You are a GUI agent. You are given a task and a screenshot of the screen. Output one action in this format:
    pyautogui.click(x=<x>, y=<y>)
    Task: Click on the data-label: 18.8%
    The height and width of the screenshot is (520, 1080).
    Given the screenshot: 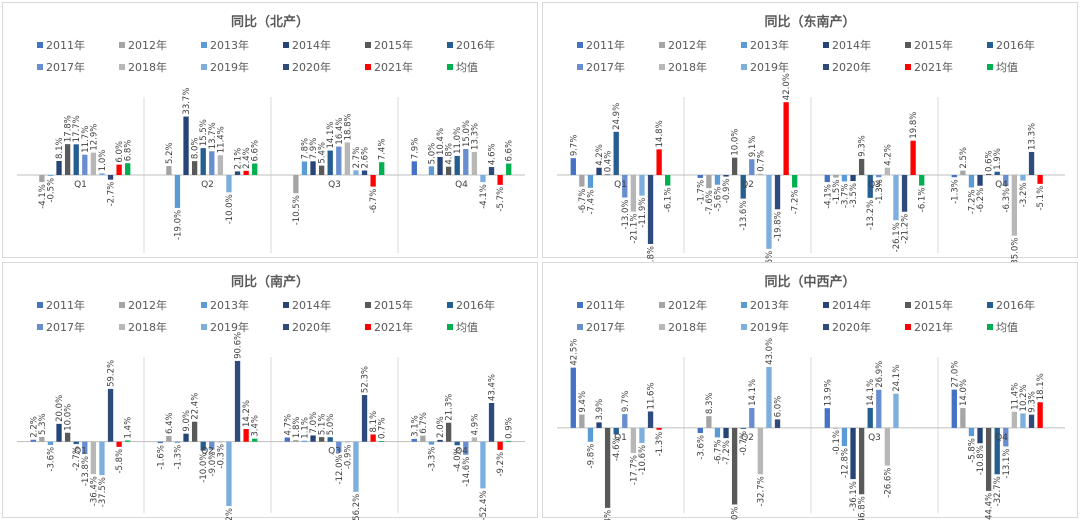 What is the action you would take?
    pyautogui.click(x=348, y=126)
    